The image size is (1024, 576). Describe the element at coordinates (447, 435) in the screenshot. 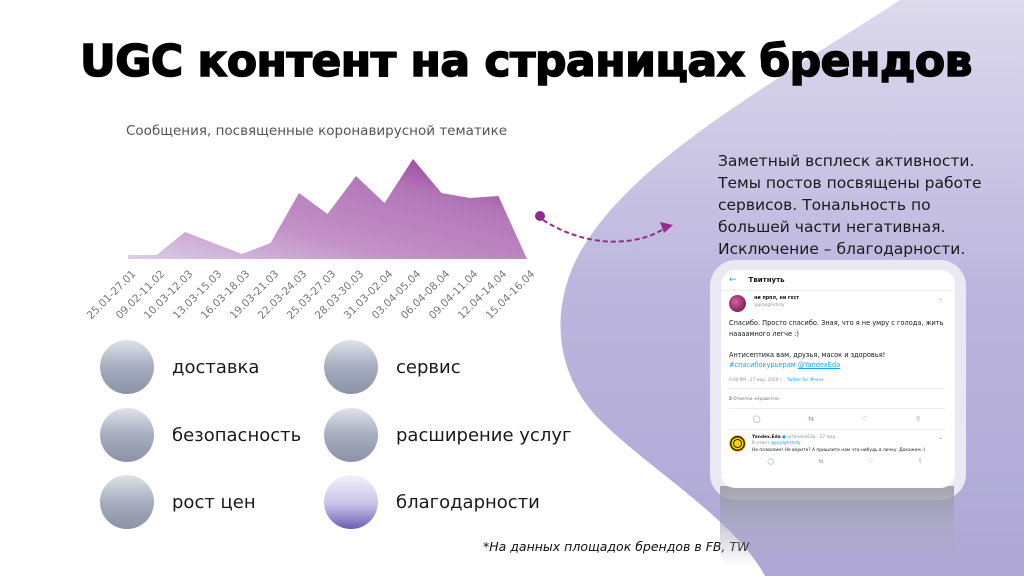

I see `legend-item: расширение услуг` at that location.